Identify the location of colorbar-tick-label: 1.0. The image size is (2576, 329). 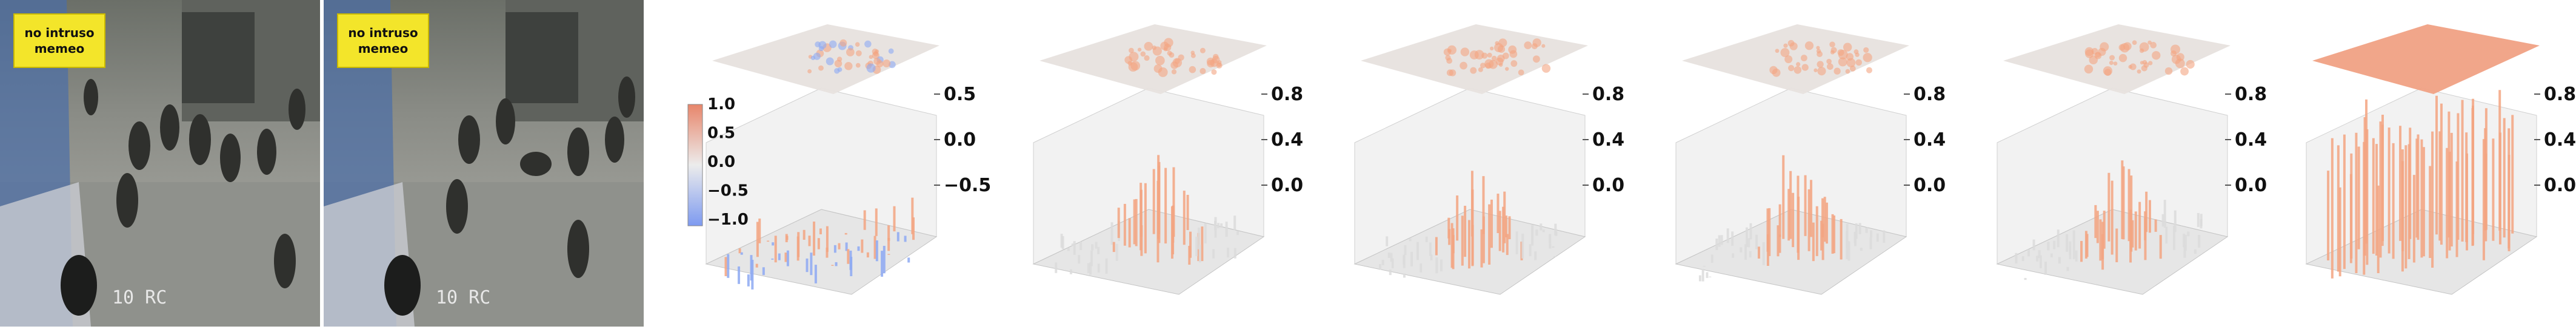
(721, 104).